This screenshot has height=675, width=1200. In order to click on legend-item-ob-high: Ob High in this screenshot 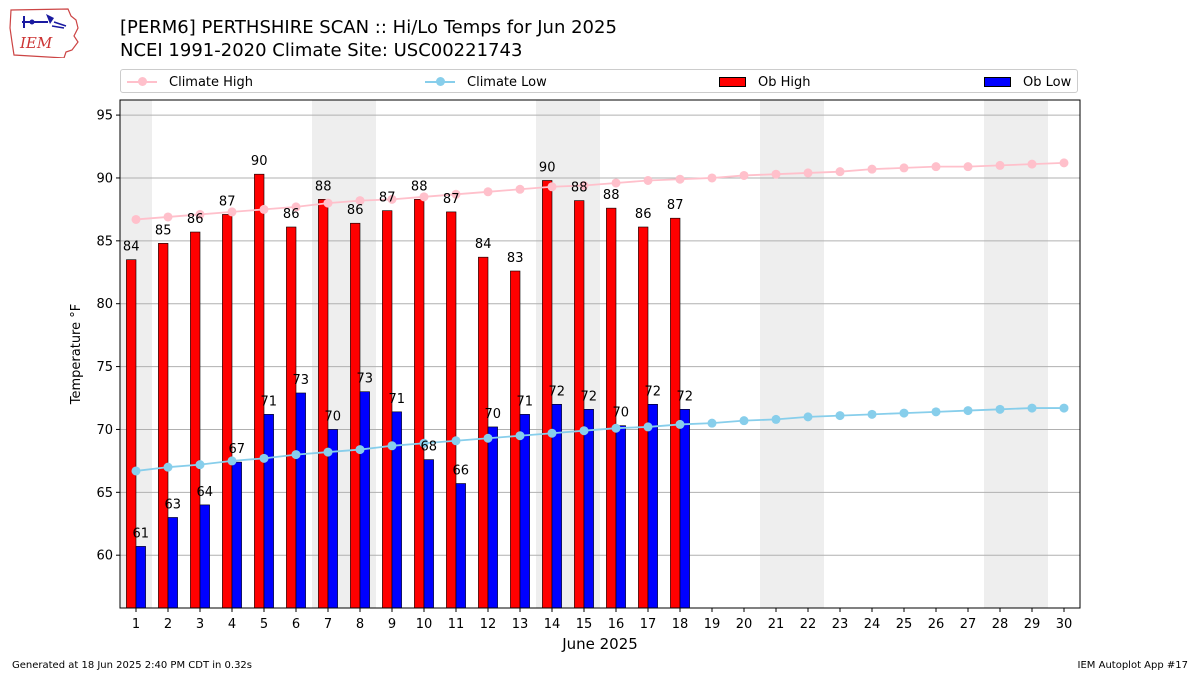, I will do `click(765, 82)`.